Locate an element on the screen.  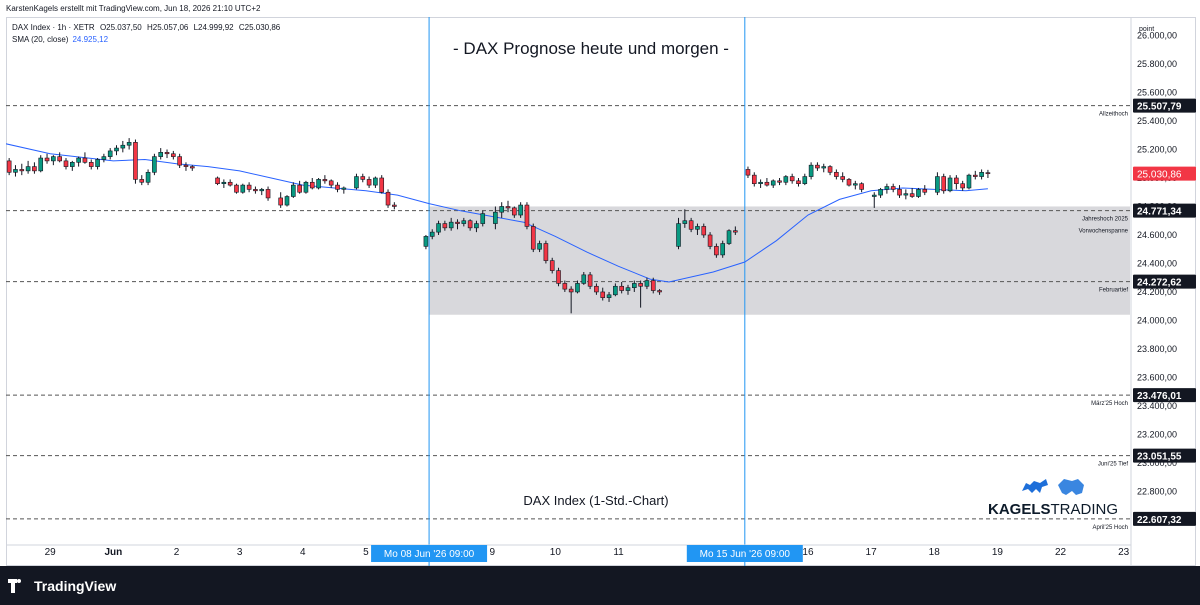
price-tick-label: 24.400,00 is located at coordinates (1157, 263).